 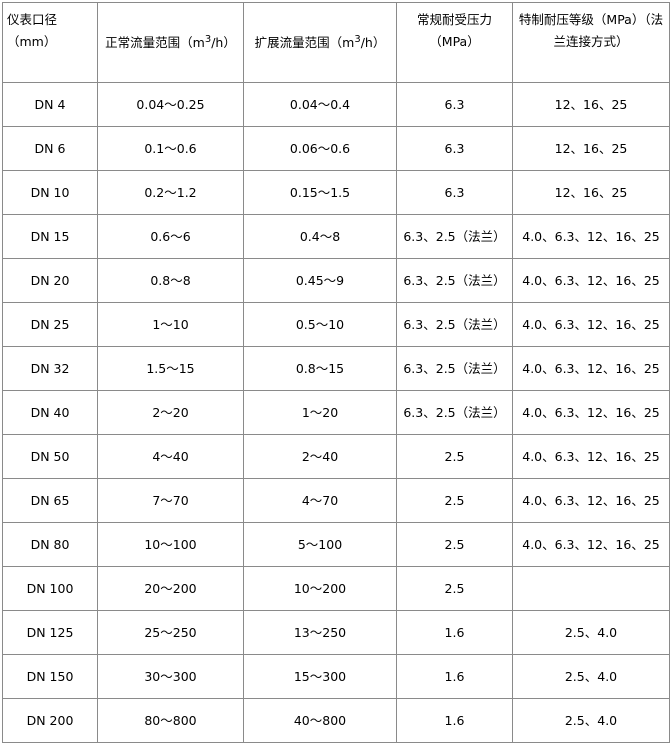 I want to click on header-text: 扩展流量范围（m, so click(x=304, y=42).